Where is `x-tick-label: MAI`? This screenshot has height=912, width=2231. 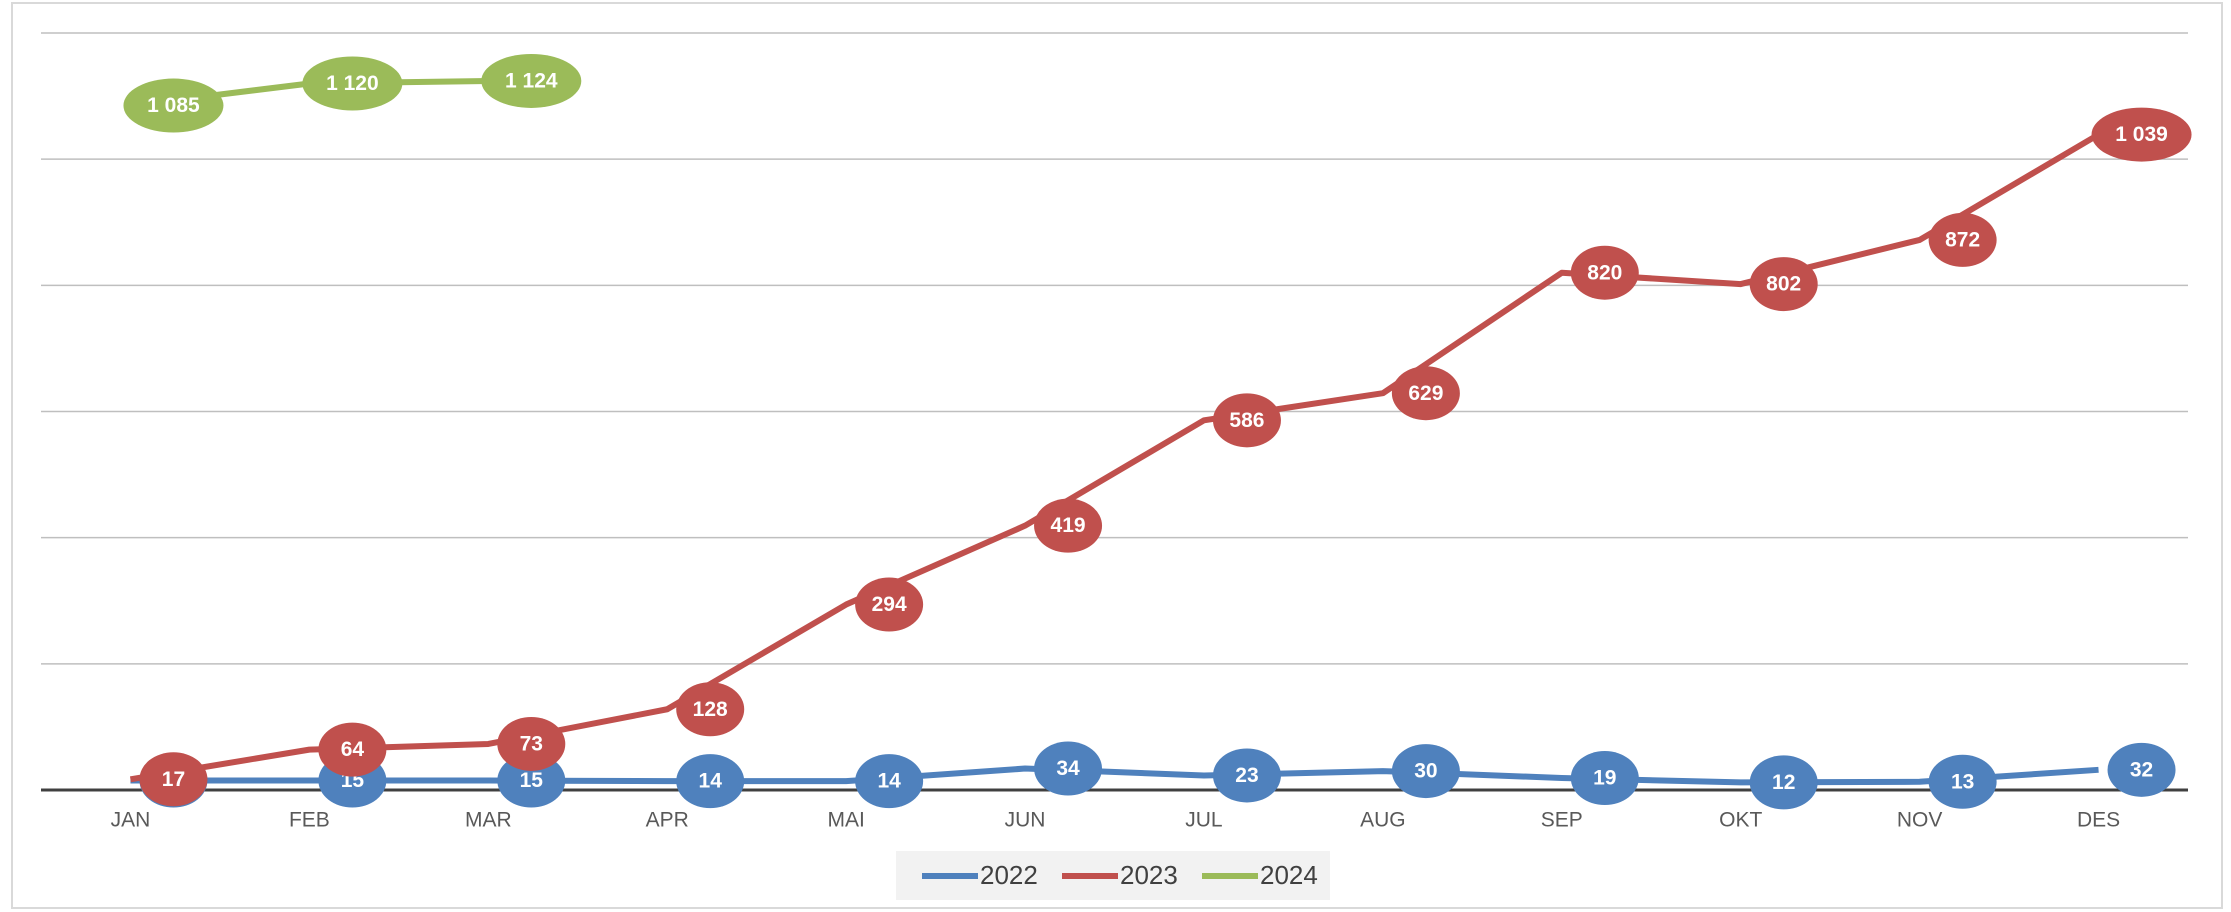
x-tick-label: MAI is located at coordinates (845, 820).